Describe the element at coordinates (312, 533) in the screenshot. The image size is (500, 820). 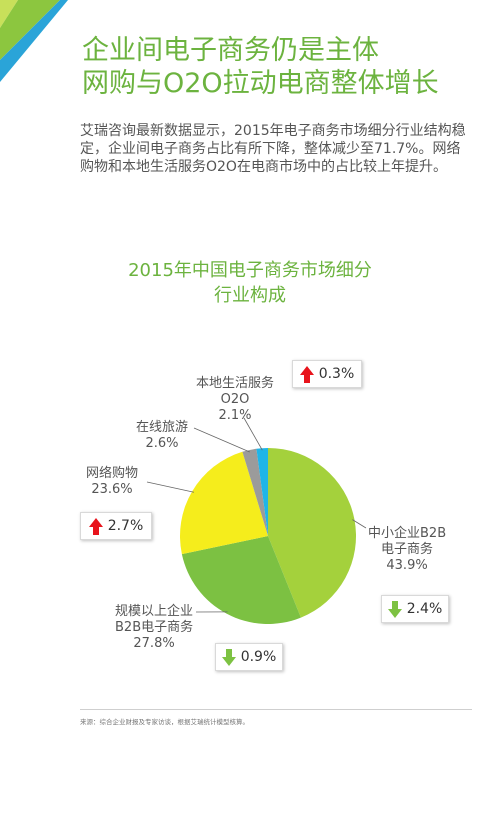
I see `slice-sme-b2b` at that location.